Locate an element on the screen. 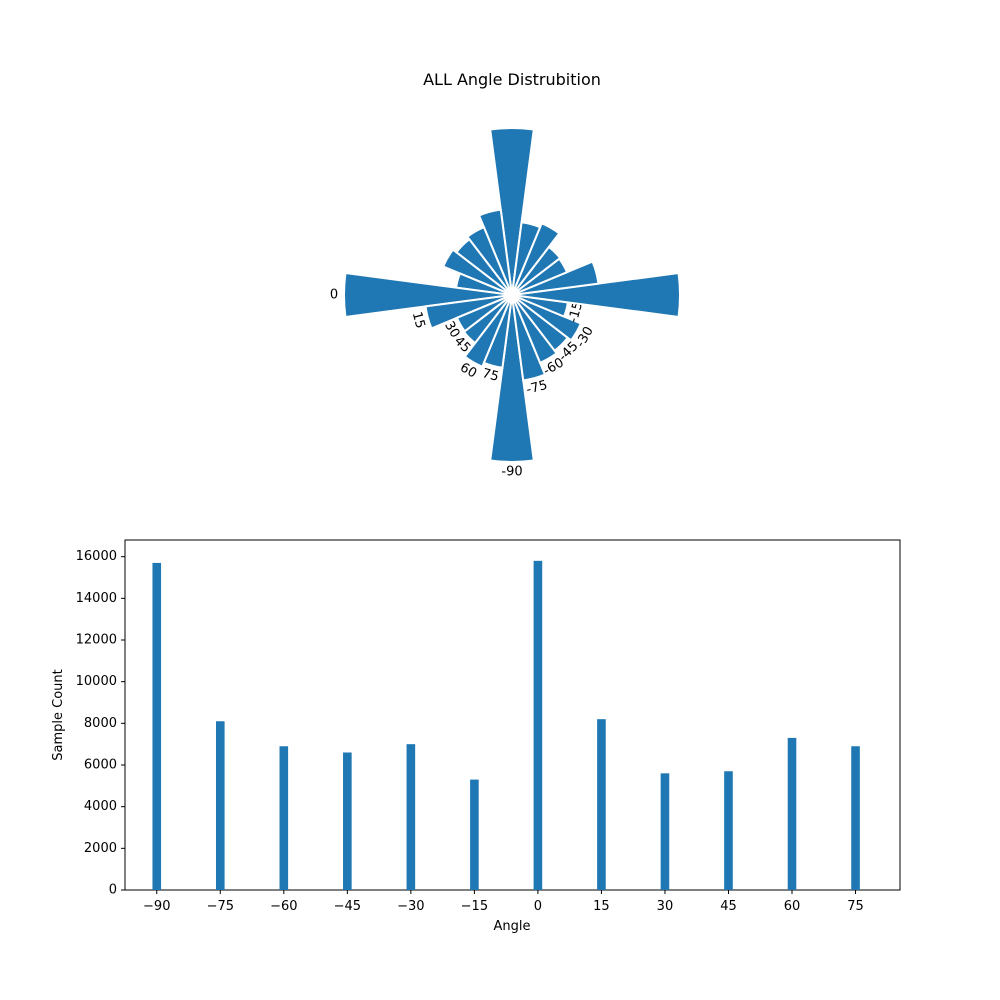  x-axis-label: Angle is located at coordinates (512, 926).